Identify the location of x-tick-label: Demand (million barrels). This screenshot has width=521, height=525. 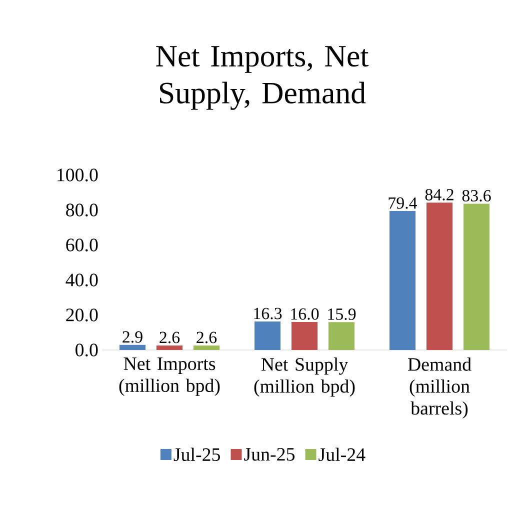
(440, 388).